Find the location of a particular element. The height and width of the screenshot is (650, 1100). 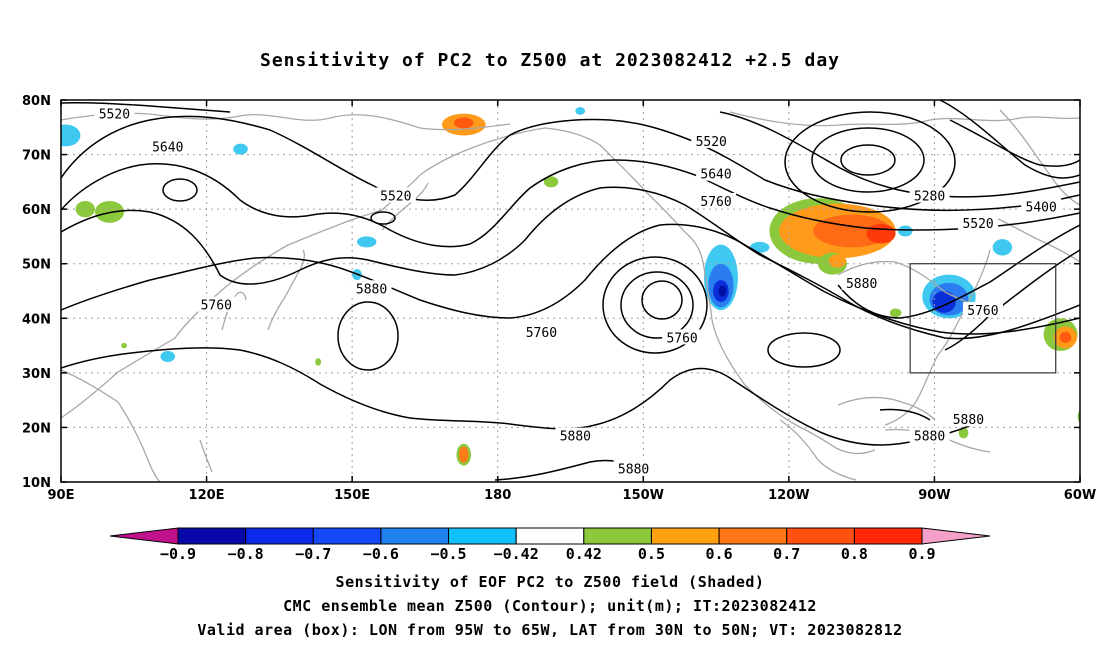

colorbar-label: 0.6 is located at coordinates (719, 554).